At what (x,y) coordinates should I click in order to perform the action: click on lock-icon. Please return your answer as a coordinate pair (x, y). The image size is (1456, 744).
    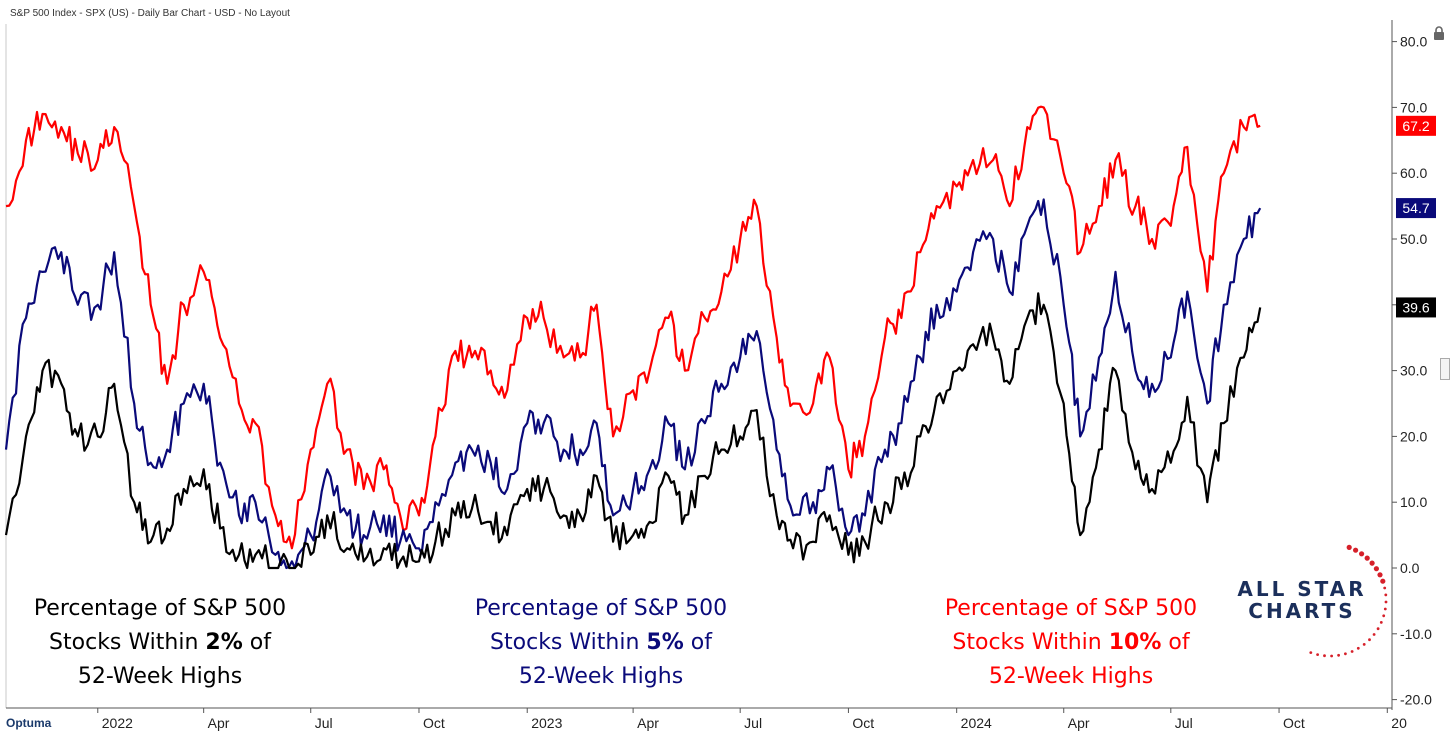
    Looking at the image, I should click on (1439, 33).